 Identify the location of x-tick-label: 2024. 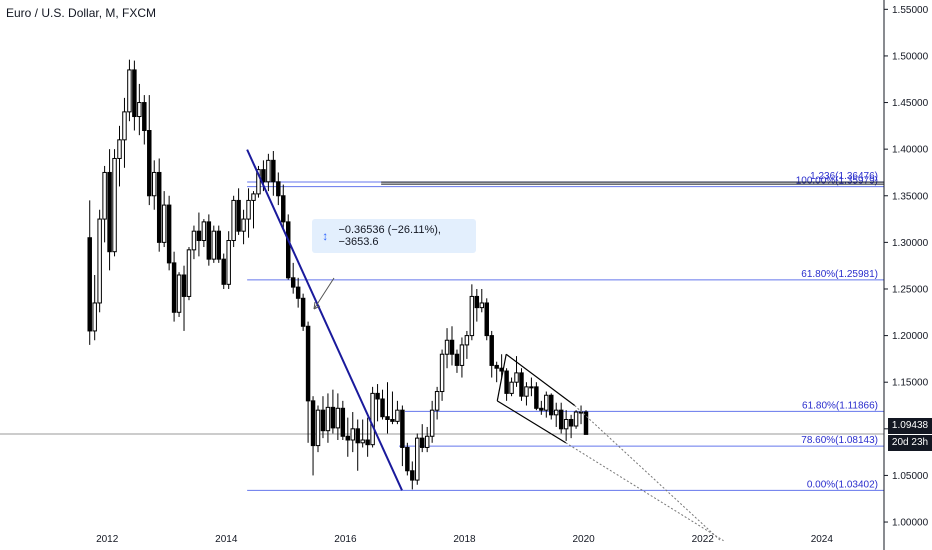
(822, 539).